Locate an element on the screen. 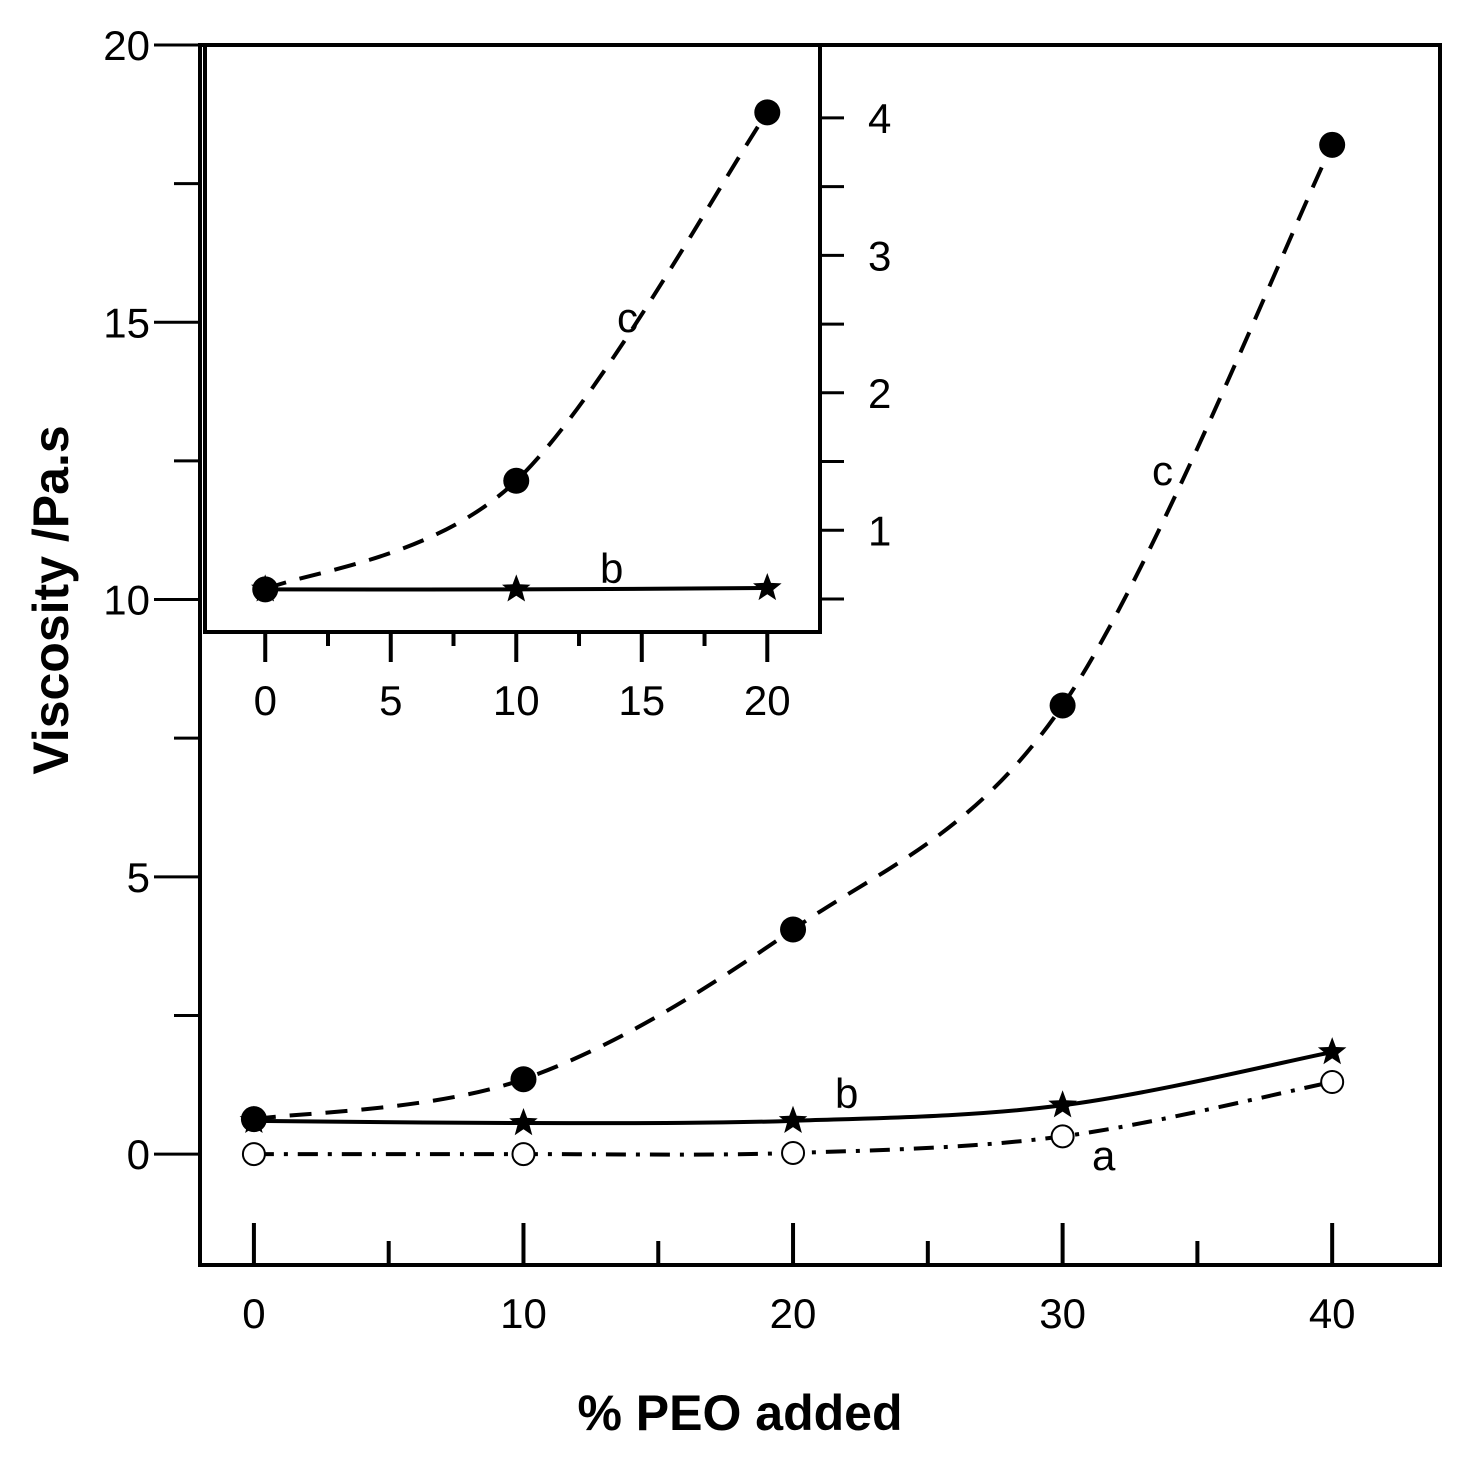 The height and width of the screenshot is (1460, 1460). x-tick-label: 40 is located at coordinates (1332, 1313).